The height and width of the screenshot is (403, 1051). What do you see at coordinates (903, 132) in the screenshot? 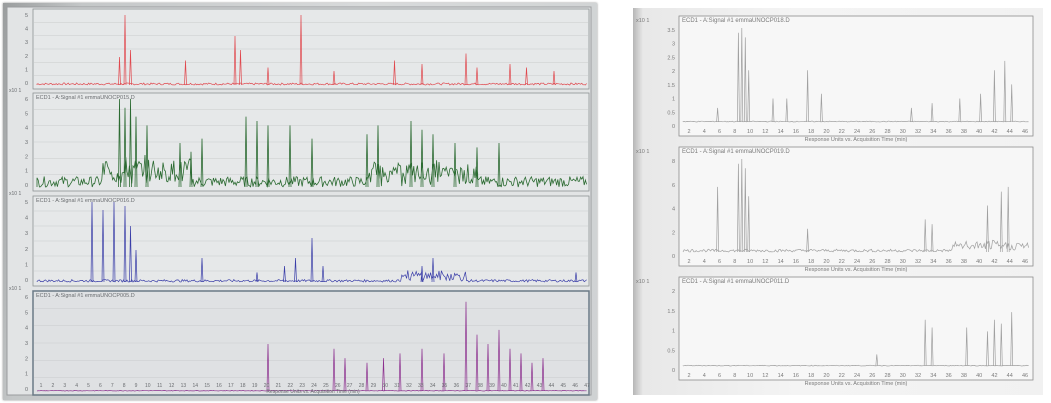
I see `right-x-tick-label: 30` at bounding box center [903, 132].